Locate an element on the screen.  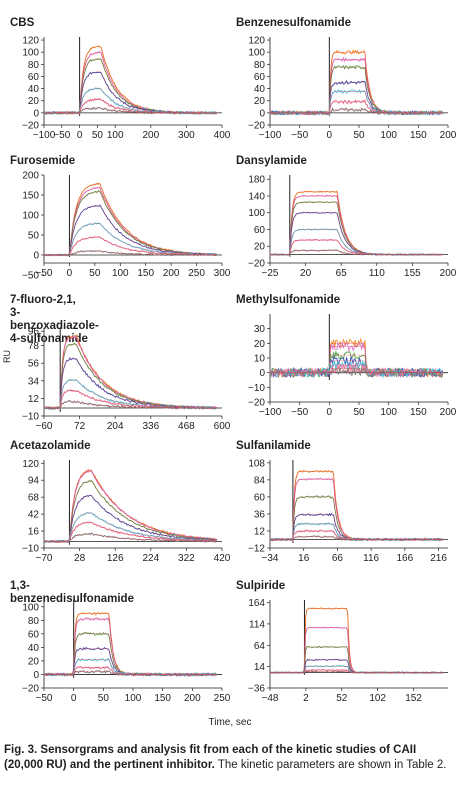
y-tick-label: 140 is located at coordinates (256, 196).